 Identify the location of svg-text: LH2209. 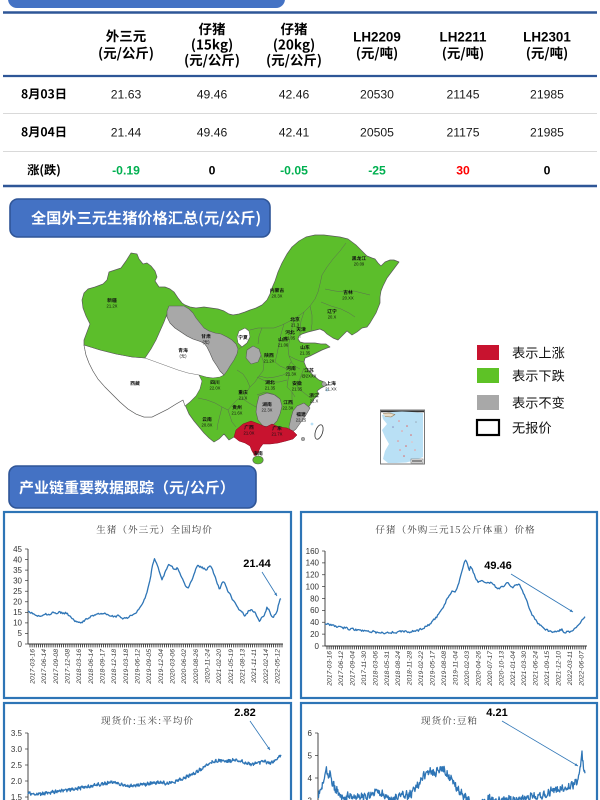
(377, 37).